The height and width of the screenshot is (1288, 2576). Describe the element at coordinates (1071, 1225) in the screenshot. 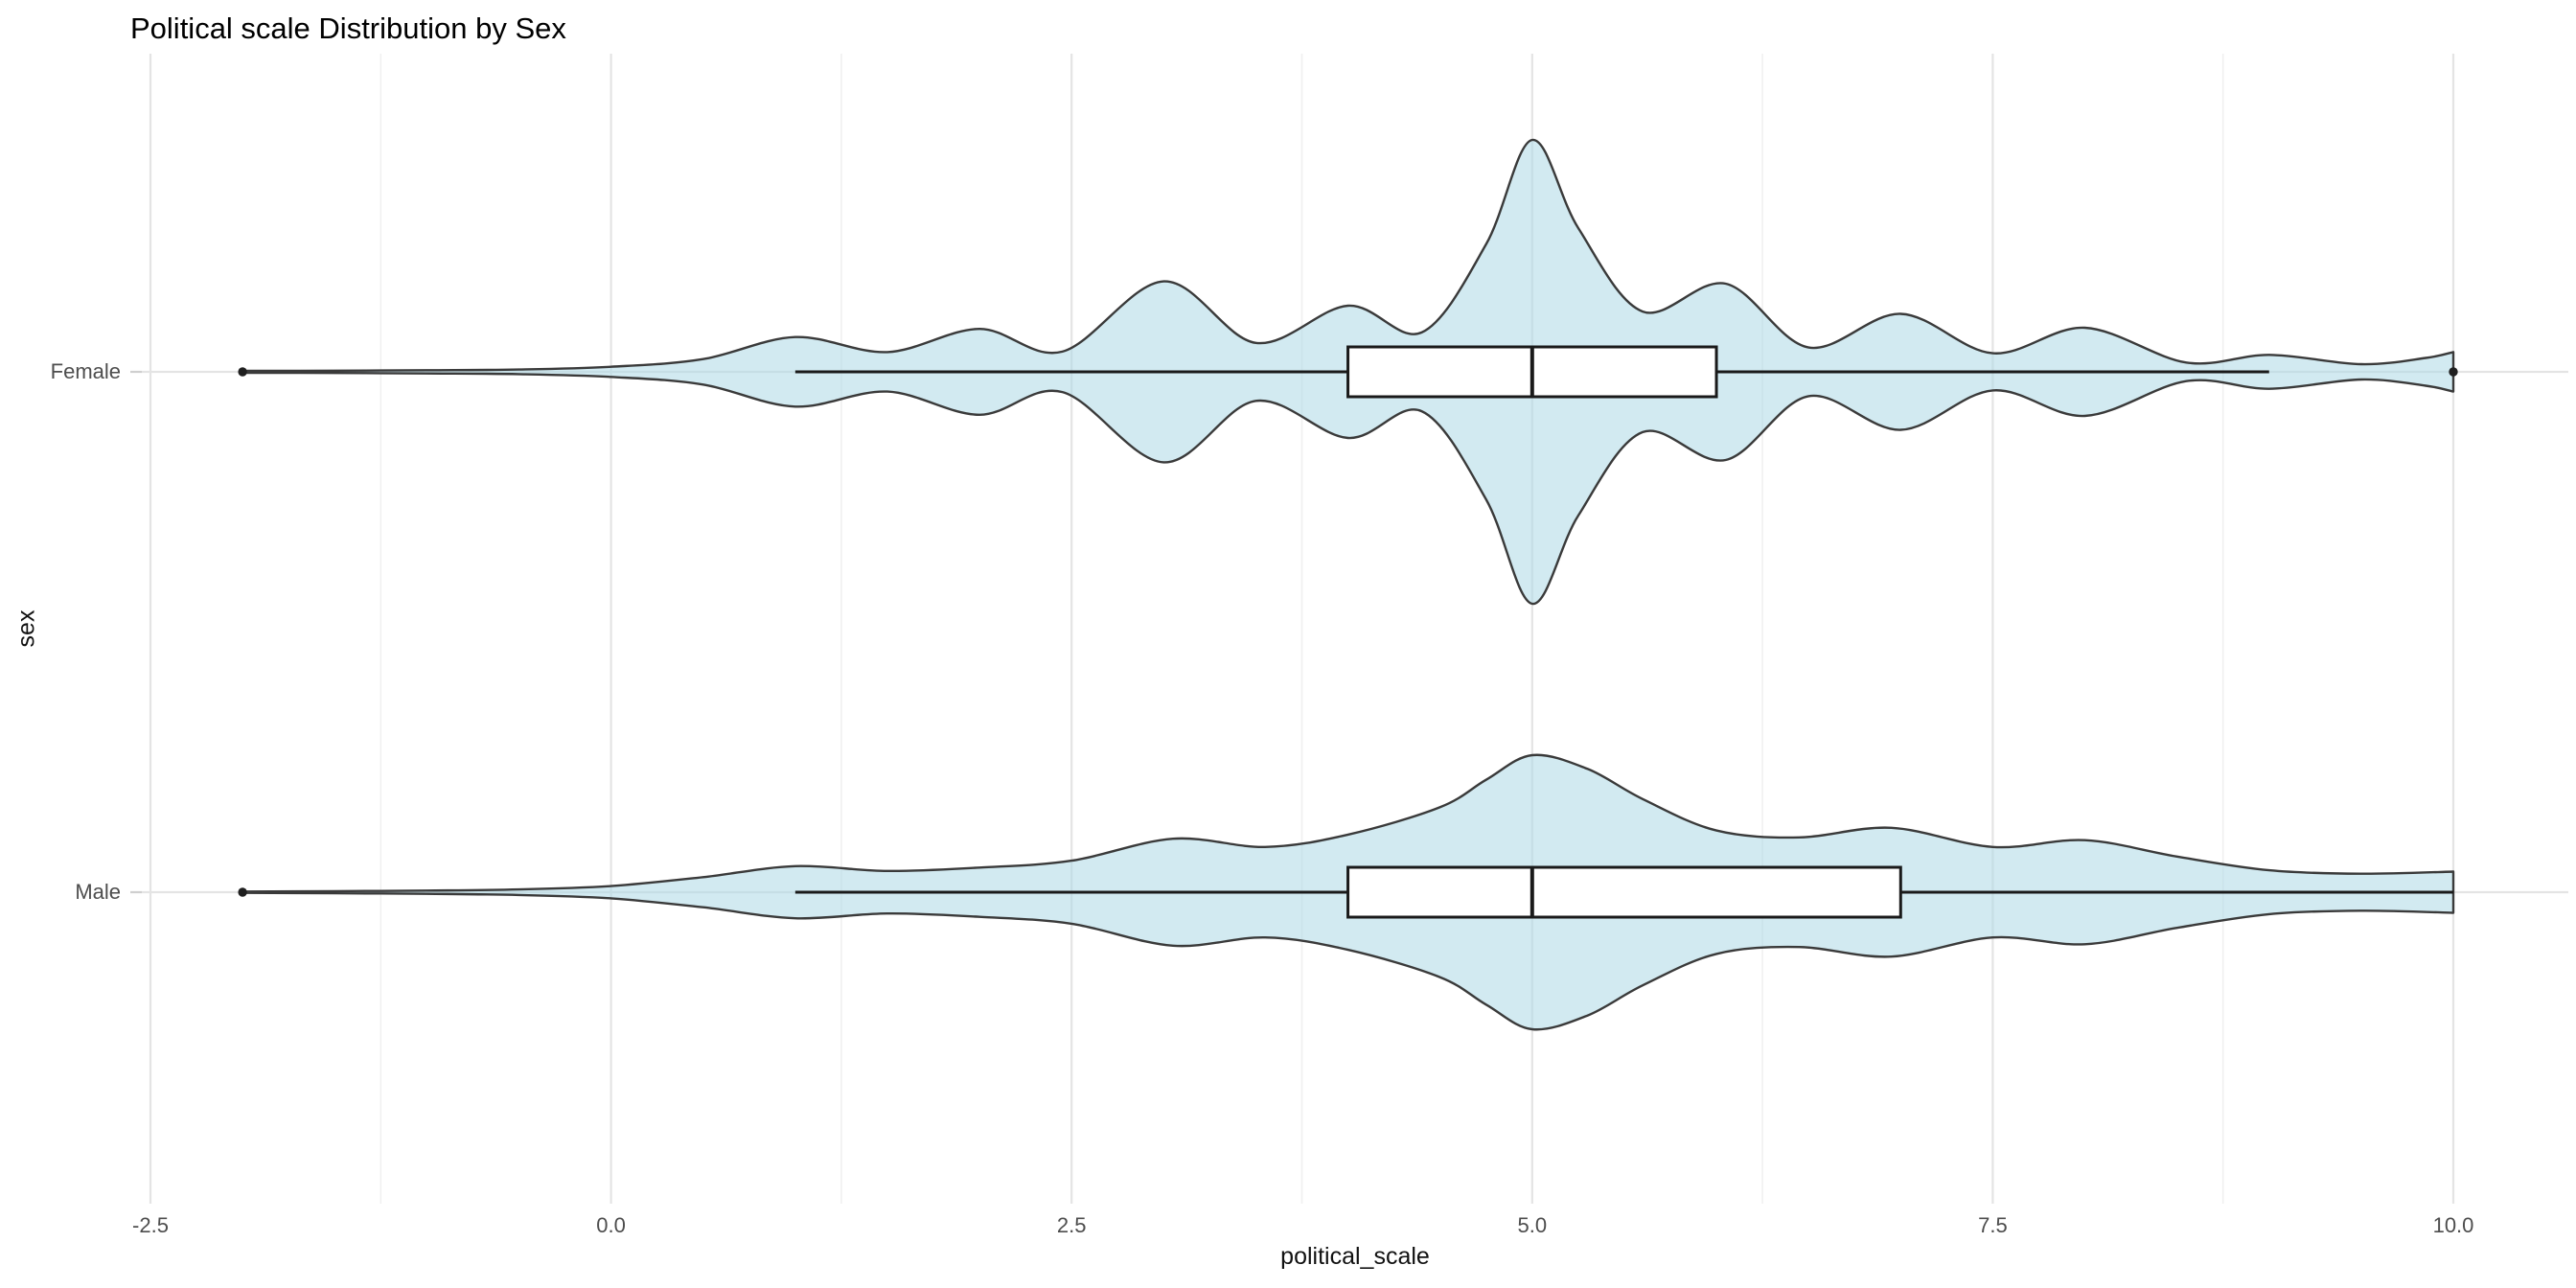

I see `x-tick-label-2.5: 2.5` at that location.